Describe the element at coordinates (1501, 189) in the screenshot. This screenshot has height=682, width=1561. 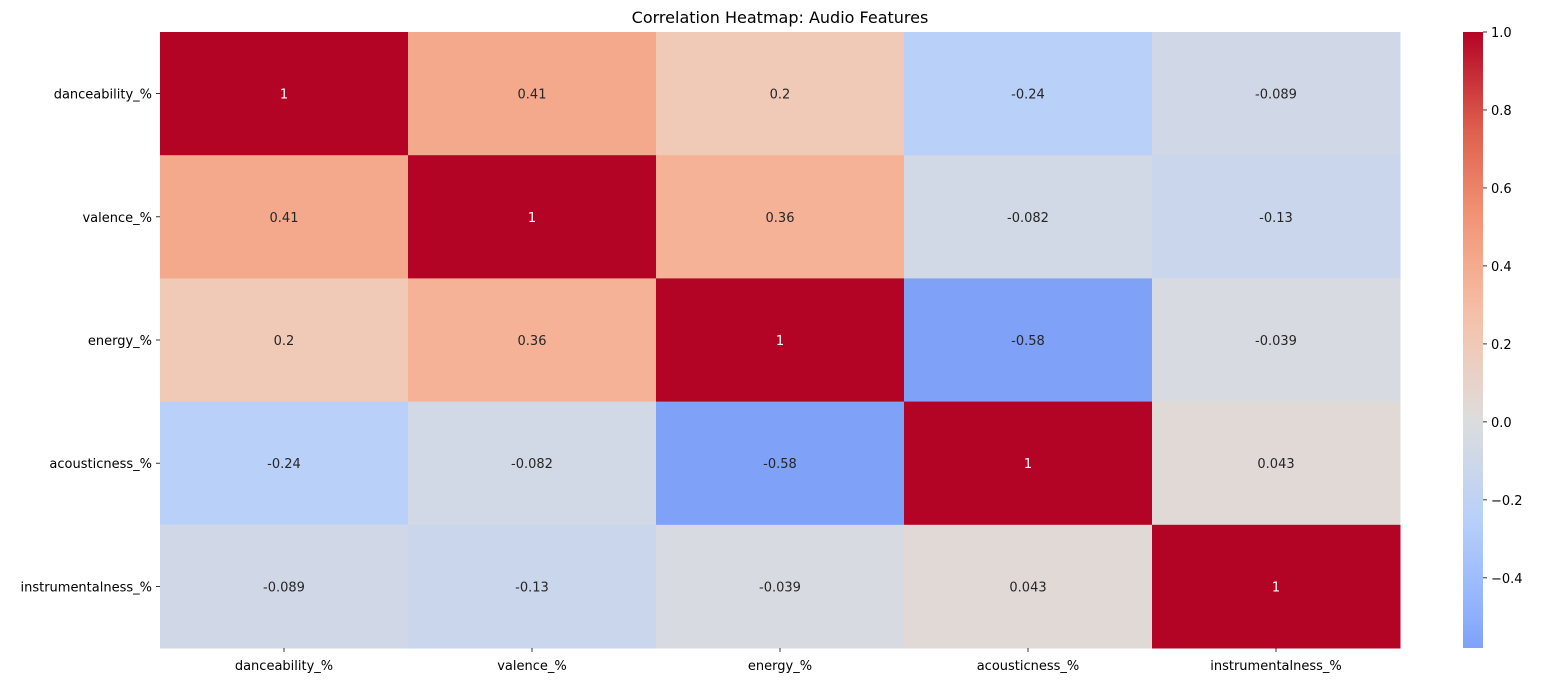
I see `colorbar-tick-label: 0.6` at that location.